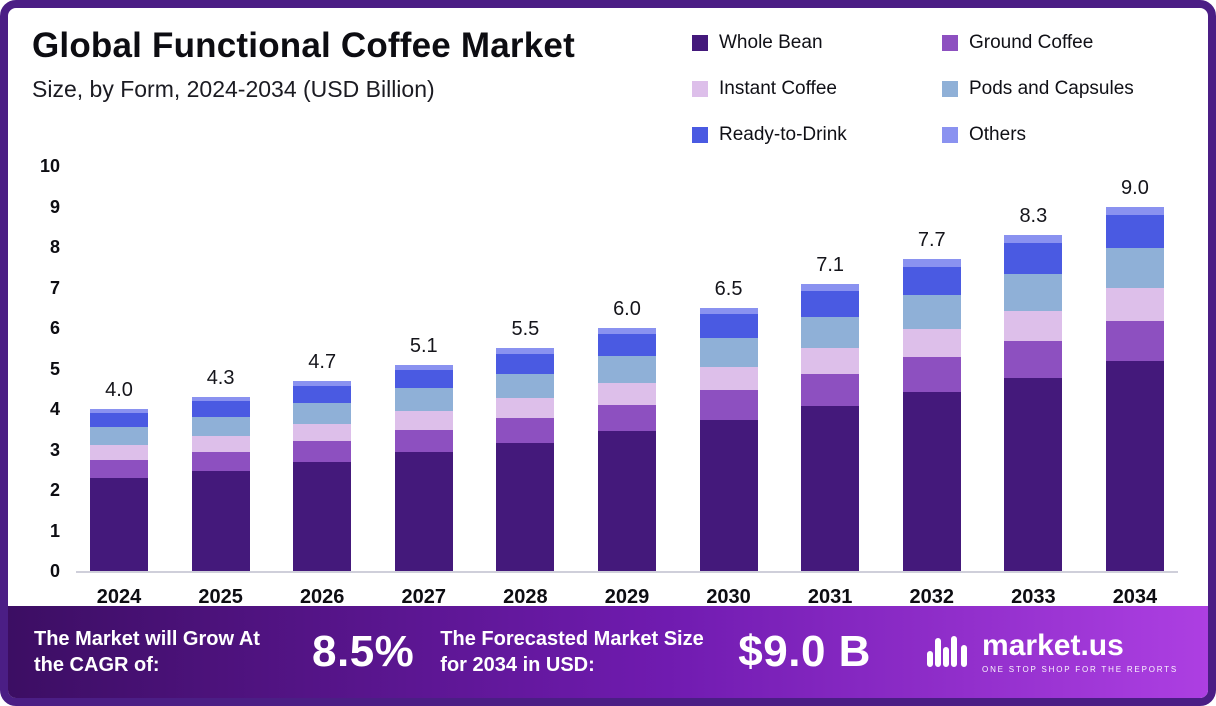  What do you see at coordinates (363, 651) in the screenshot?
I see `cagr-value: 8.5%` at bounding box center [363, 651].